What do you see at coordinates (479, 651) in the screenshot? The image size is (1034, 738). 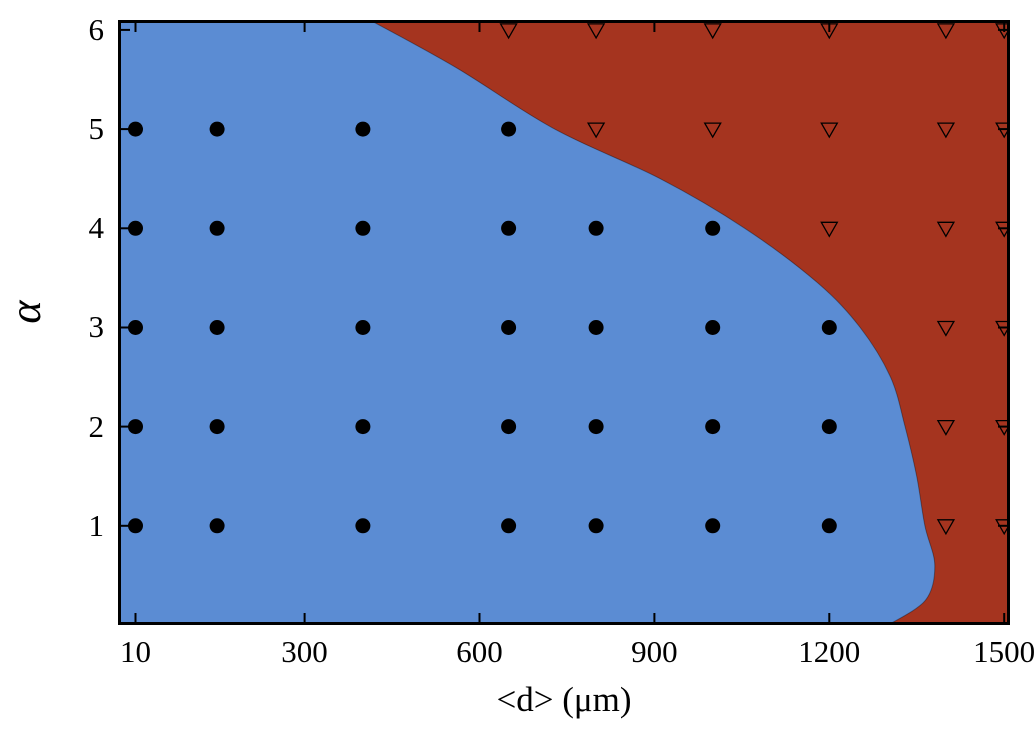 I see `x-tick-label: 600` at bounding box center [479, 651].